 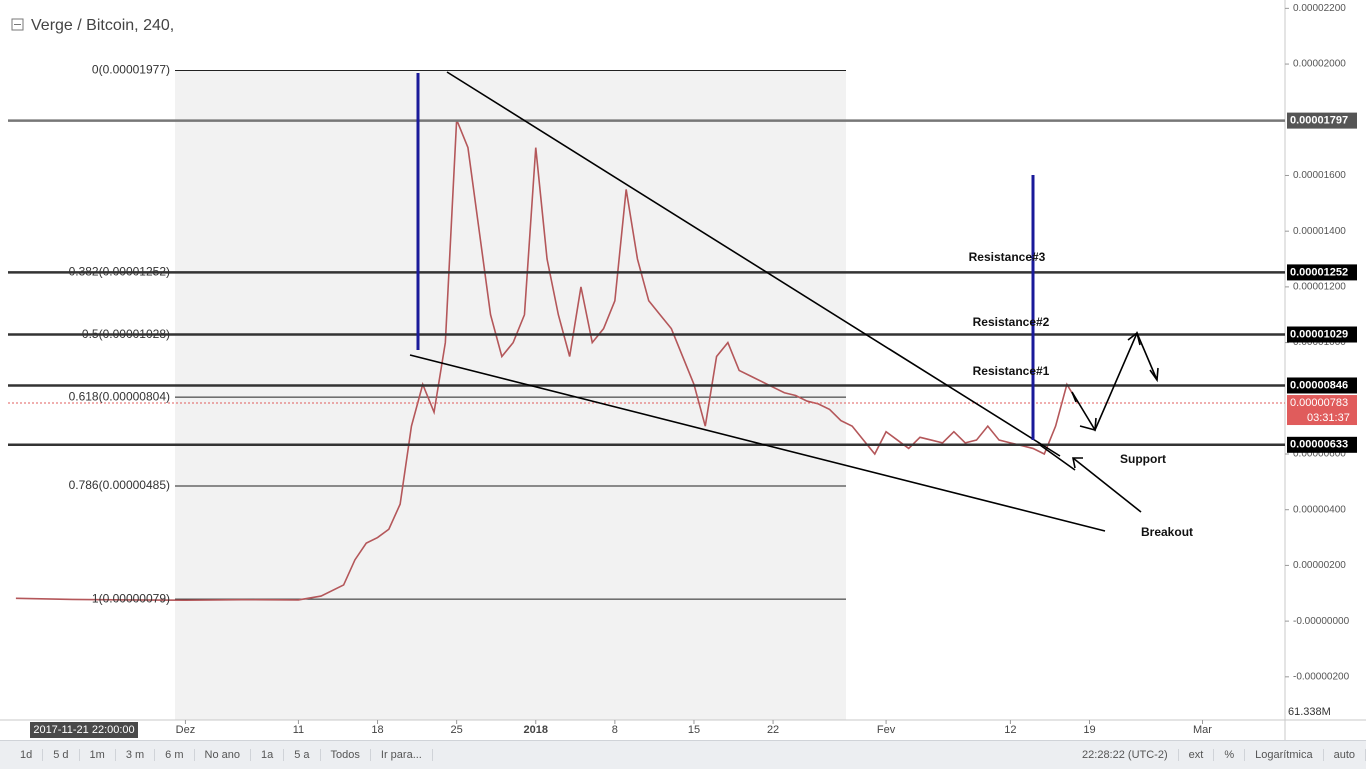 I want to click on y-tick-label: -0.00000000, so click(x=1321, y=621).